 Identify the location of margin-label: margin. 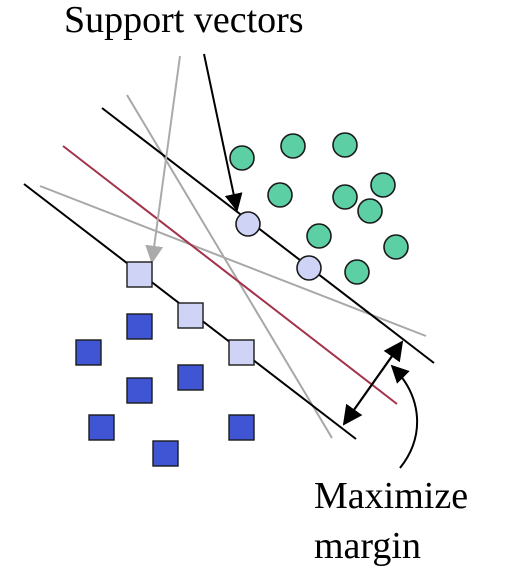
(367, 546).